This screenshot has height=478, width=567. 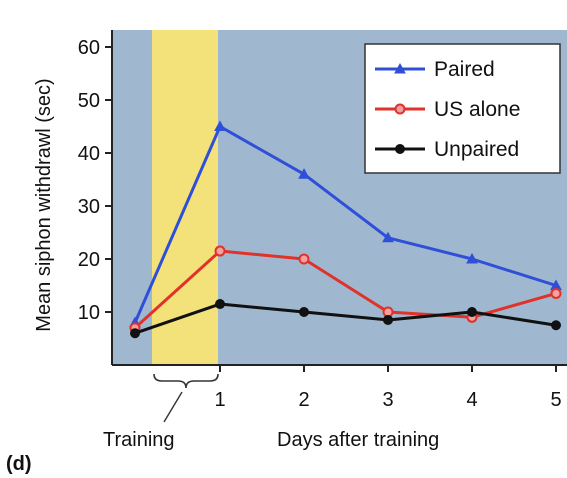 What do you see at coordinates (555, 400) in the screenshot?
I see `x-tick-label: 5` at bounding box center [555, 400].